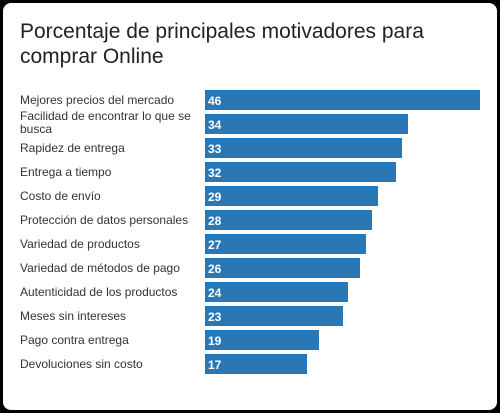 The image size is (500, 413). I want to click on category-label: Costo de envío, so click(60, 196).